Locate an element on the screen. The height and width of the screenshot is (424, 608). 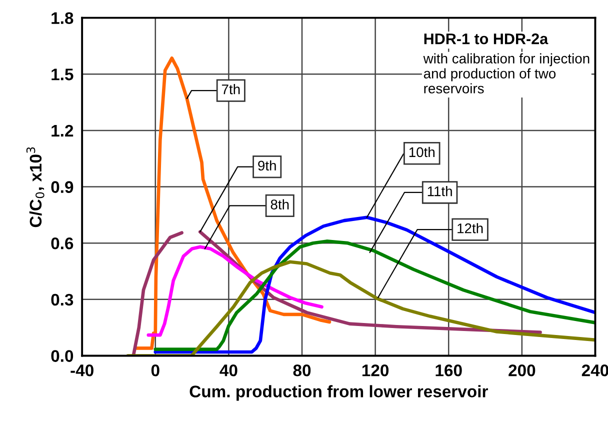
annotation: 12th is located at coordinates (470, 228).